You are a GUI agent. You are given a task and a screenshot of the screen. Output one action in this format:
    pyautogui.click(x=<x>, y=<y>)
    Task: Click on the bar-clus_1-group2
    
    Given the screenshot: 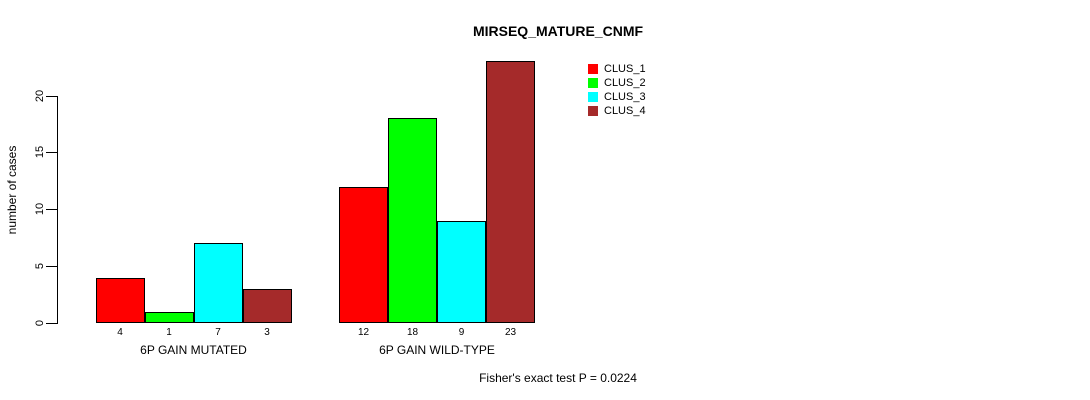 What is the action you would take?
    pyautogui.click(x=363, y=254)
    